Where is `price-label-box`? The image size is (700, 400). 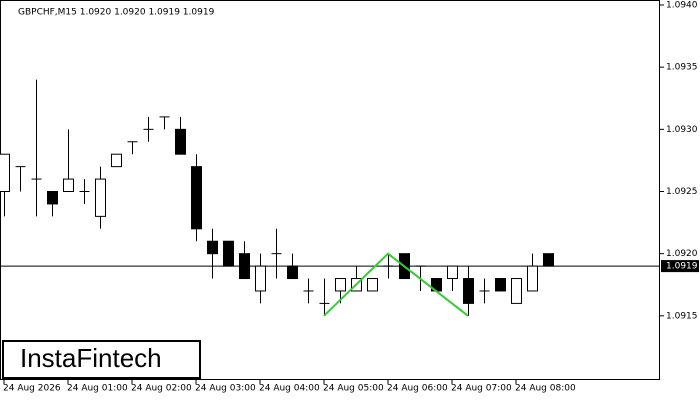
price-label-box is located at coordinates (680, 266).